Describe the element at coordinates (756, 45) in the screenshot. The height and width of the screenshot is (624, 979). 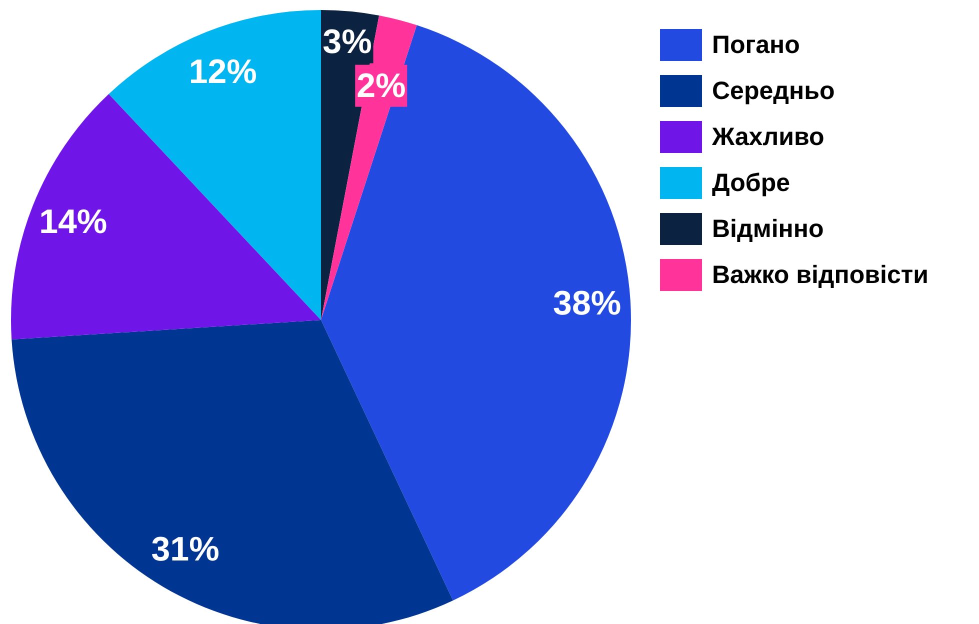
I see `legend-label: Погано` at that location.